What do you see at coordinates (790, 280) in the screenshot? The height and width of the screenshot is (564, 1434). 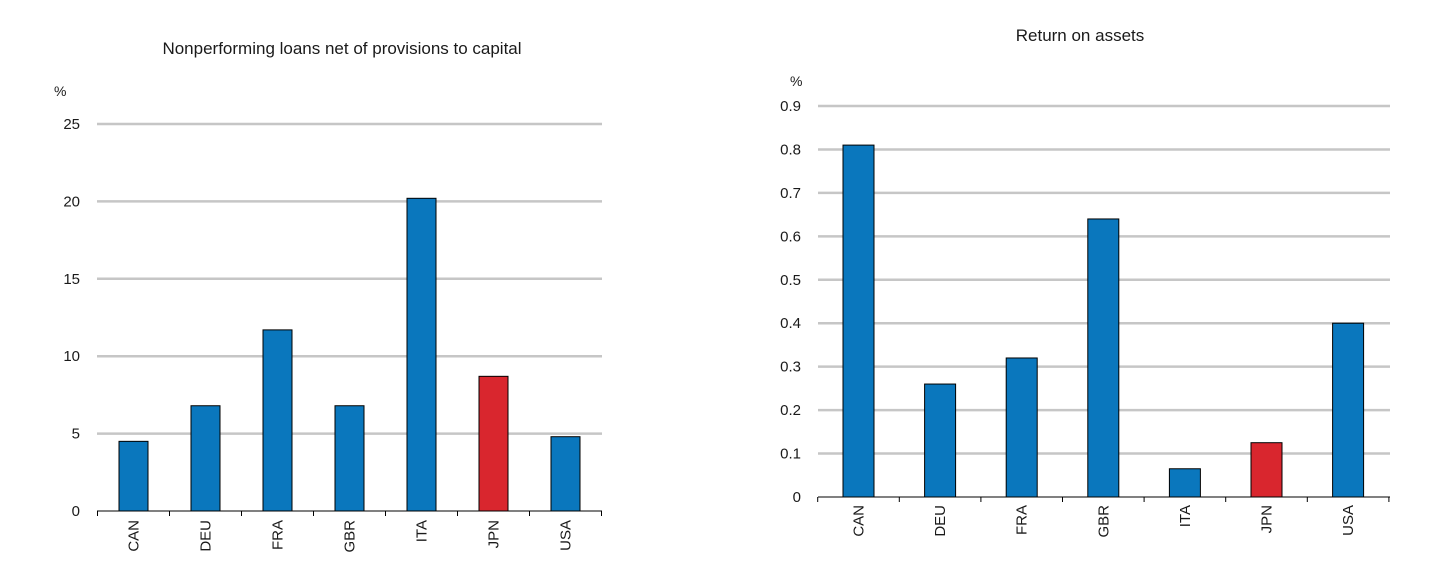 I see `y-tick-label: 0.5` at bounding box center [790, 280].